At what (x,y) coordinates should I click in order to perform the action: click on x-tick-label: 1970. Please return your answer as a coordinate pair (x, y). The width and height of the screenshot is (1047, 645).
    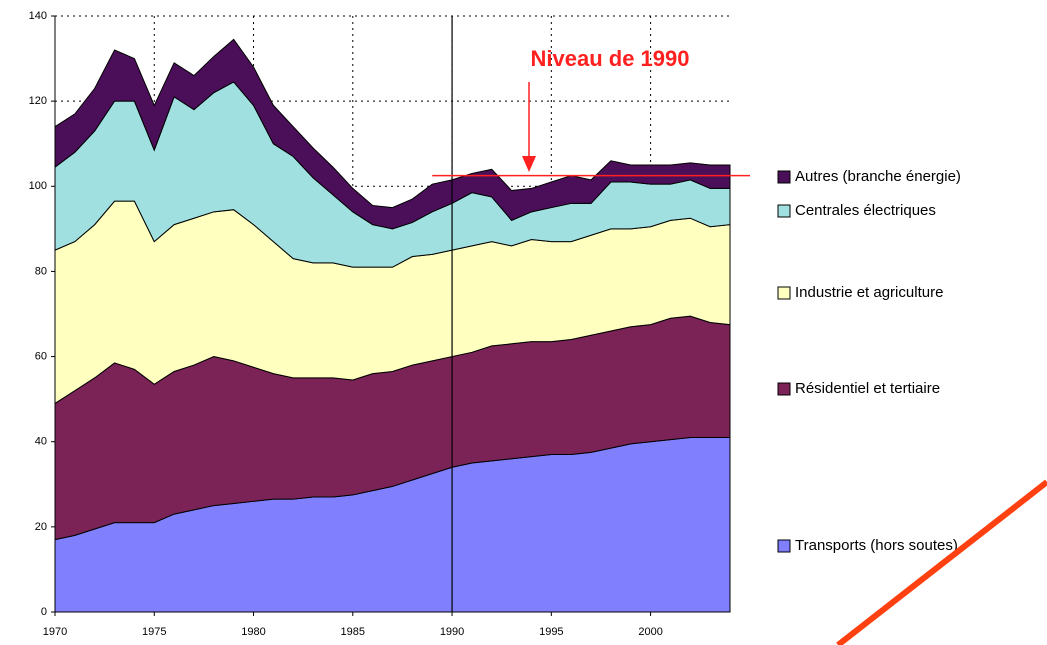
    Looking at the image, I should click on (55, 632).